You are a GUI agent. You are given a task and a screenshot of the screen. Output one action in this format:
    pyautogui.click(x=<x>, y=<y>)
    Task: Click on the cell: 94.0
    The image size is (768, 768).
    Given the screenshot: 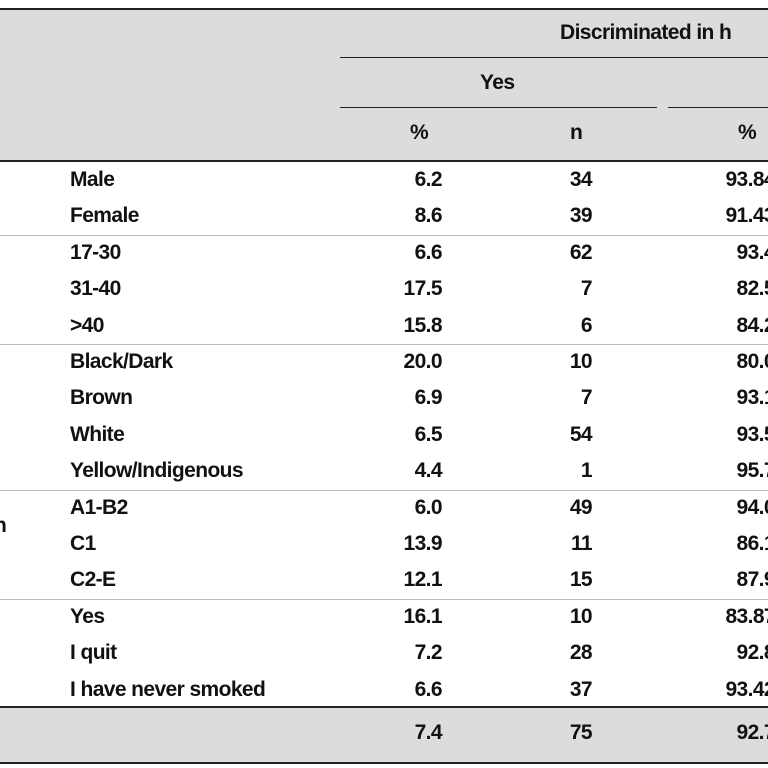 What is the action you would take?
    pyautogui.click(x=752, y=507)
    